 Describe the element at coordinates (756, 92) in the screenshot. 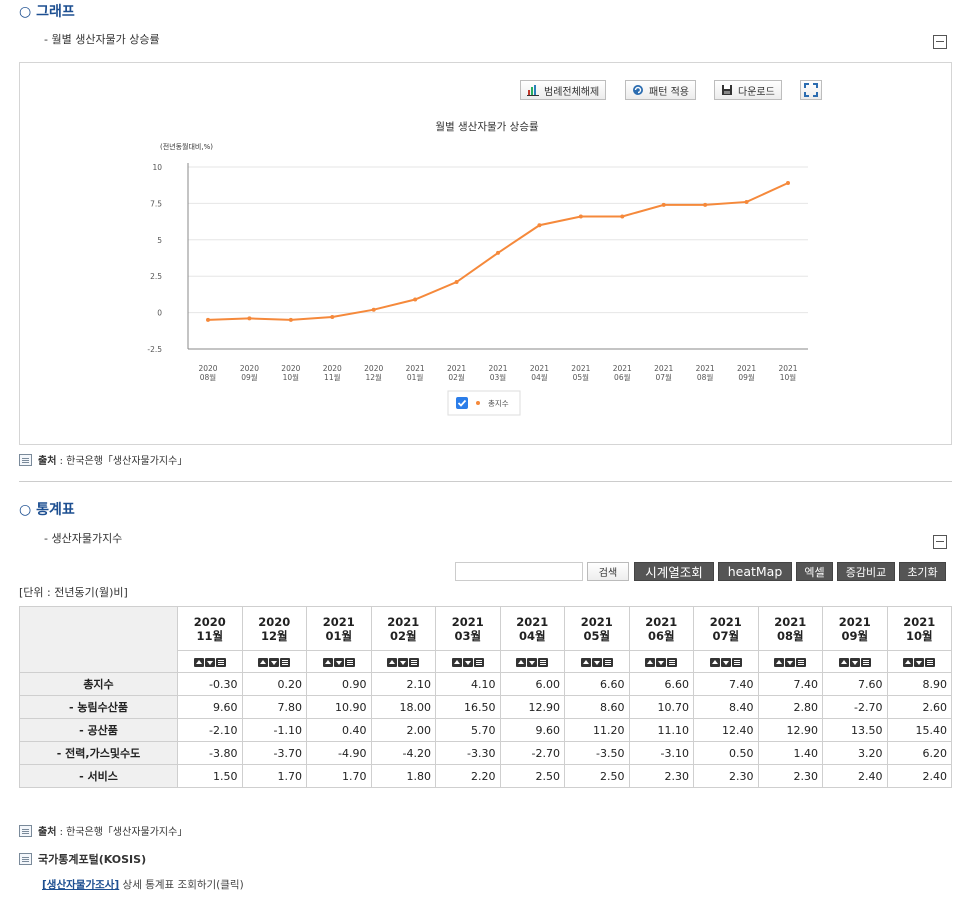

I see `download-label: 다운로드` at that location.